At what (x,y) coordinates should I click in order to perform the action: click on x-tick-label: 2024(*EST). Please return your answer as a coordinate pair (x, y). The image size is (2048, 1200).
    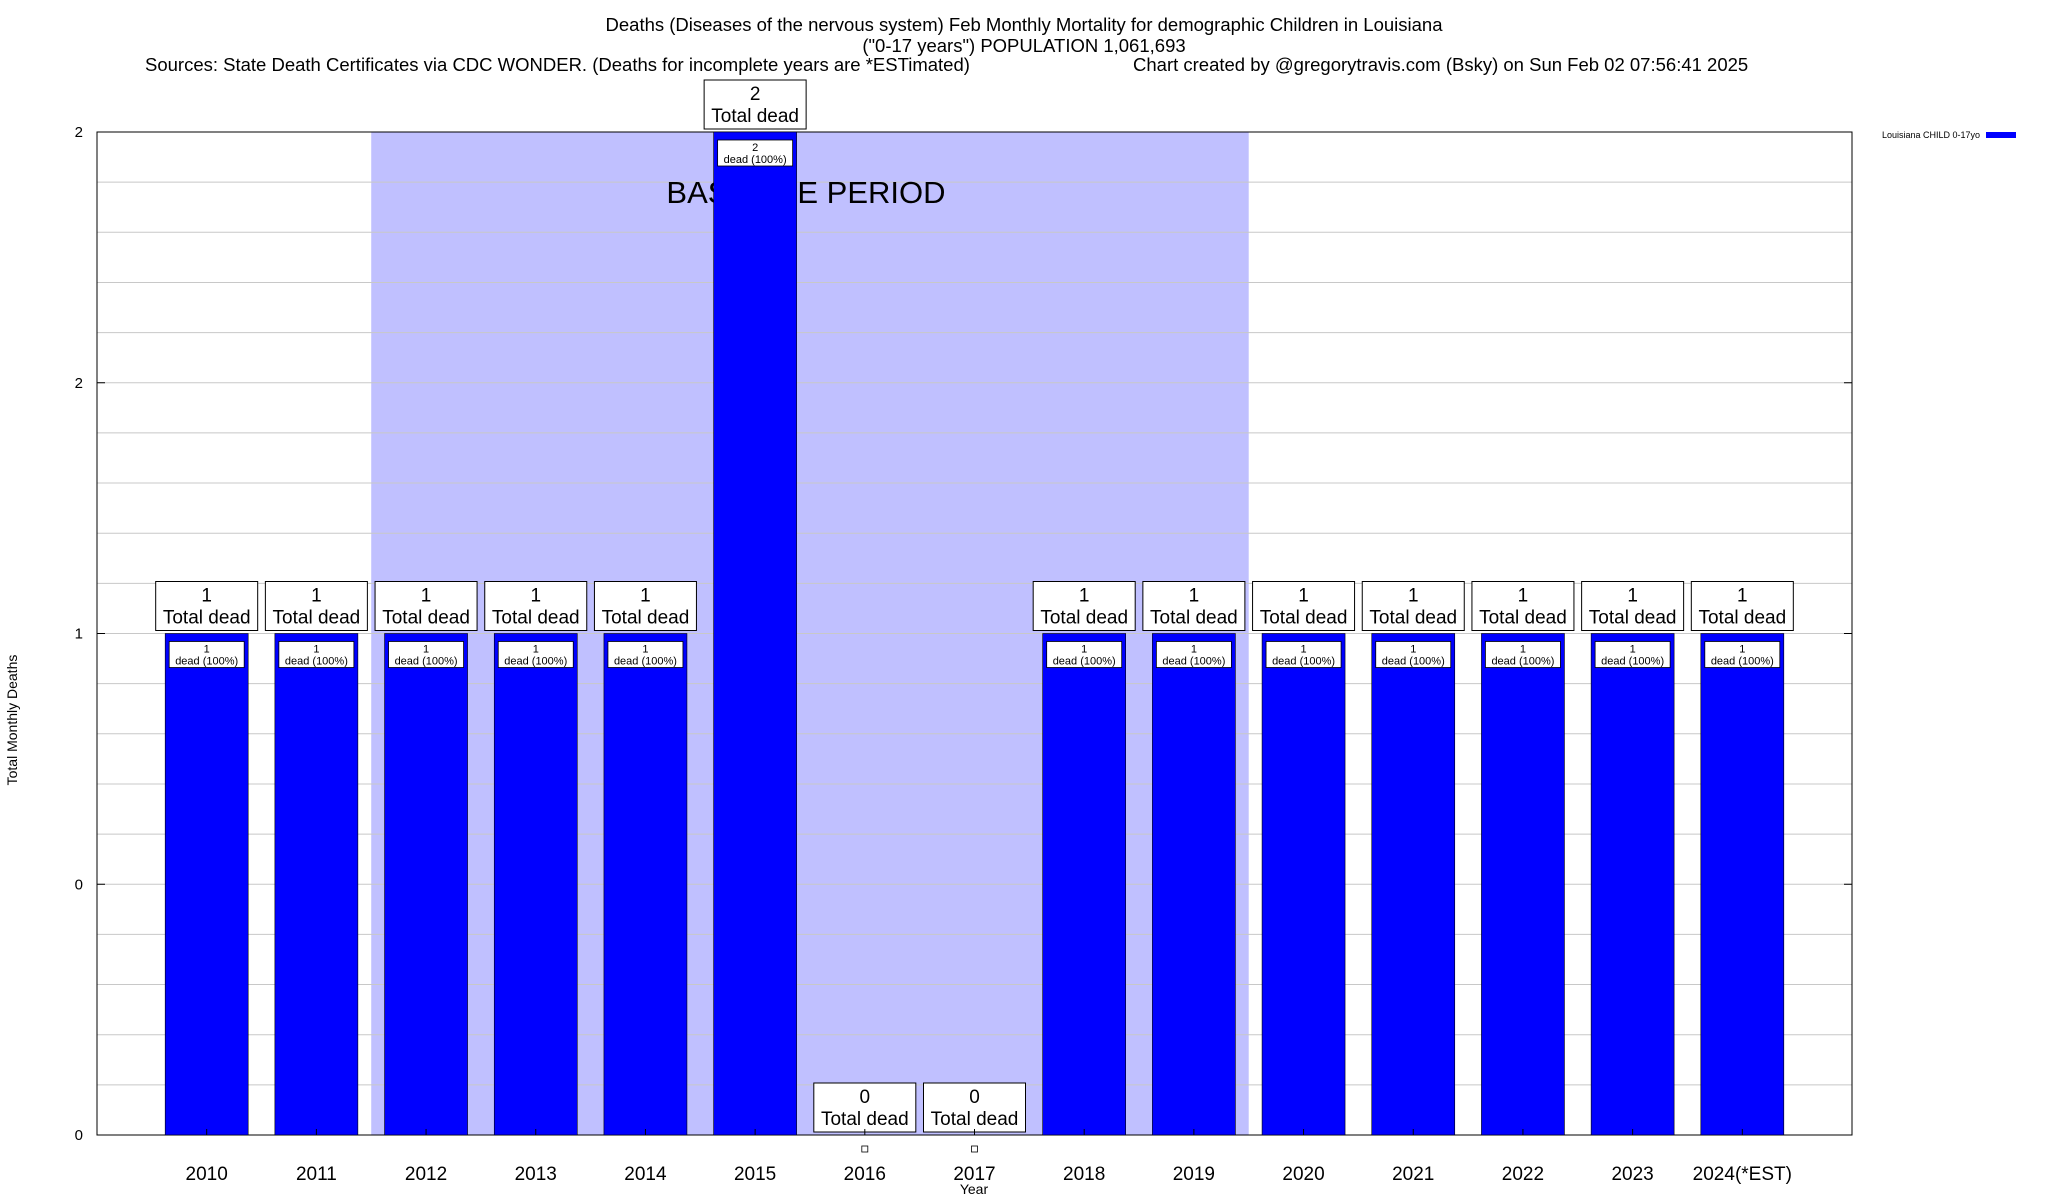
    Looking at the image, I should click on (1742, 1174).